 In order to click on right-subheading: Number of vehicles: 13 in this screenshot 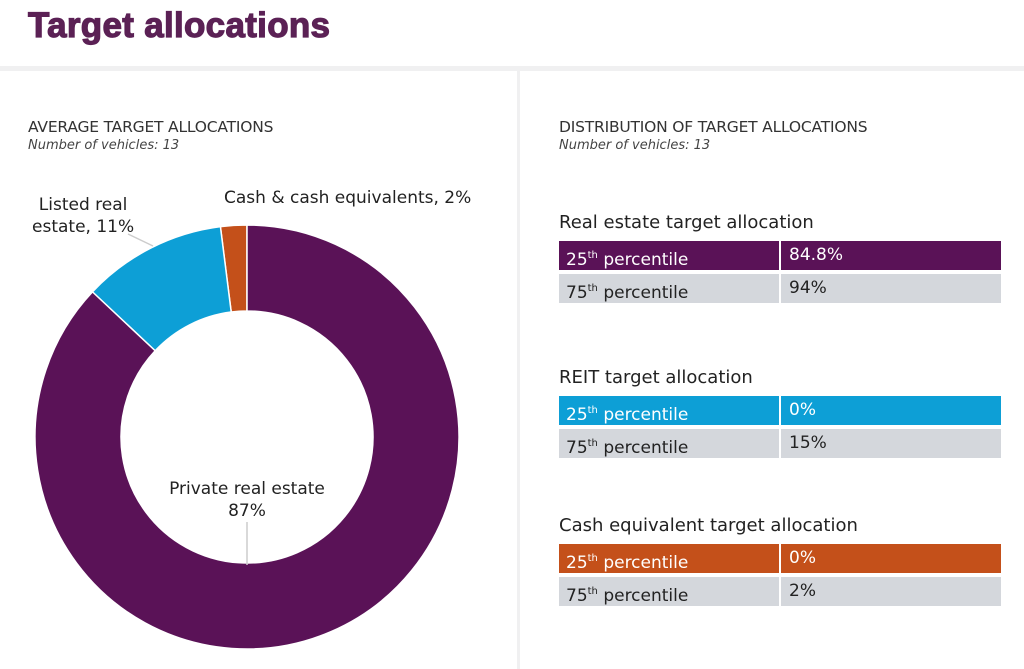, I will do `click(635, 145)`.